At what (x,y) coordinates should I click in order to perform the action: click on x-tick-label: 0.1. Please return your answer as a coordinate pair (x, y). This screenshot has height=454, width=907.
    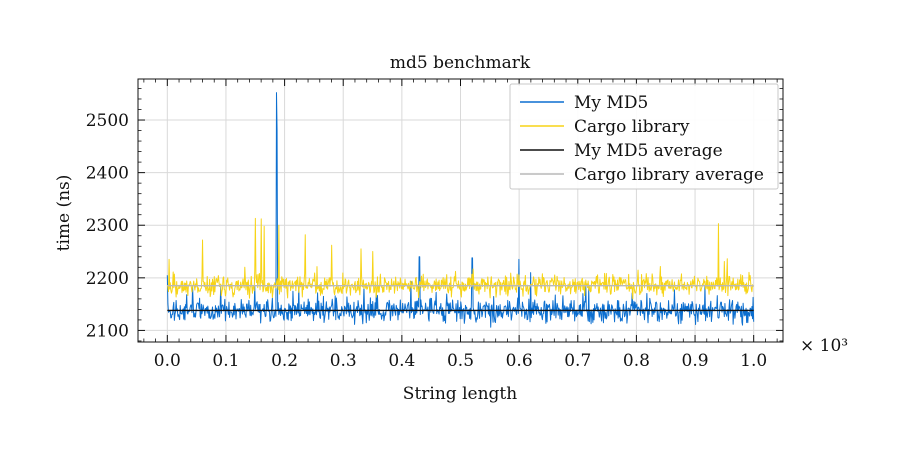
    Looking at the image, I should click on (225, 361).